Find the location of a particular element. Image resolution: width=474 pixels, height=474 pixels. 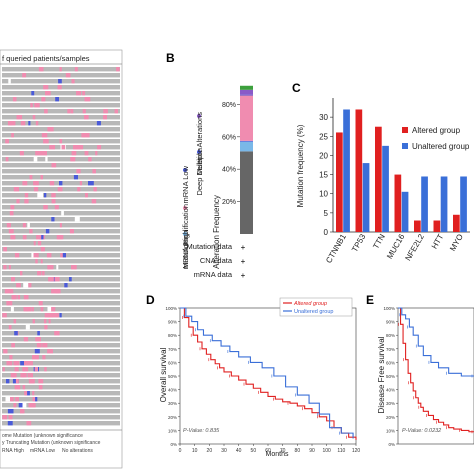

panel-d-xlabel: Months is located at coordinates (277, 454).